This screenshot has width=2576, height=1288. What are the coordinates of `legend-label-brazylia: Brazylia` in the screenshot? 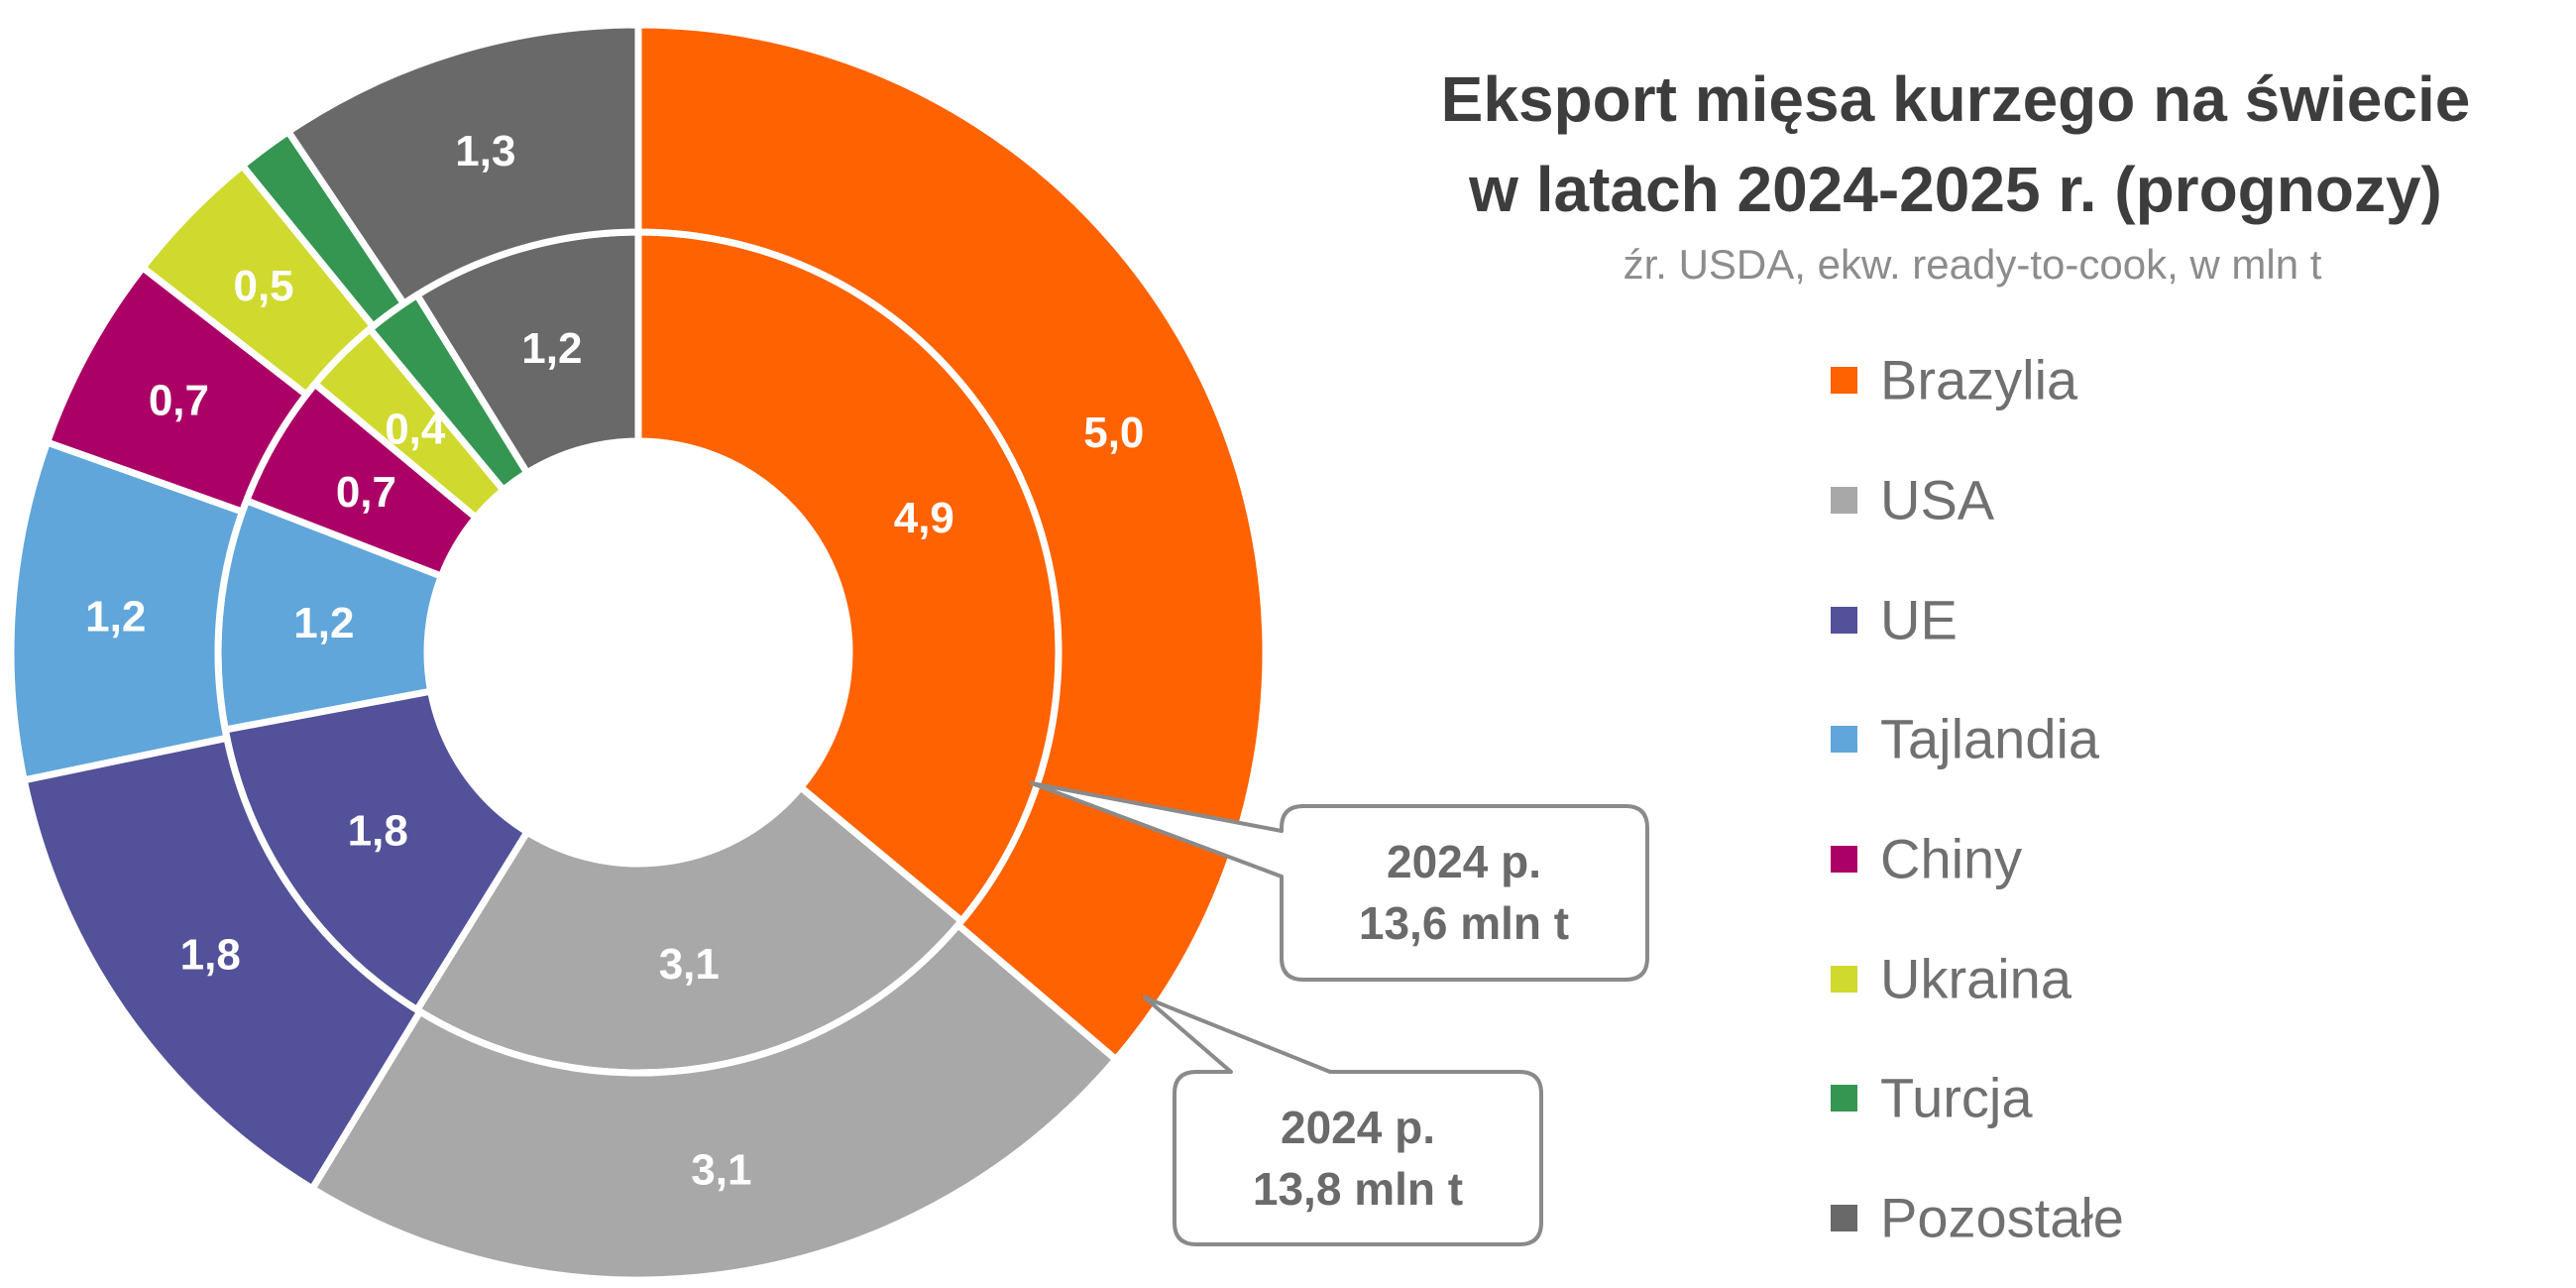 It's located at (1979, 380).